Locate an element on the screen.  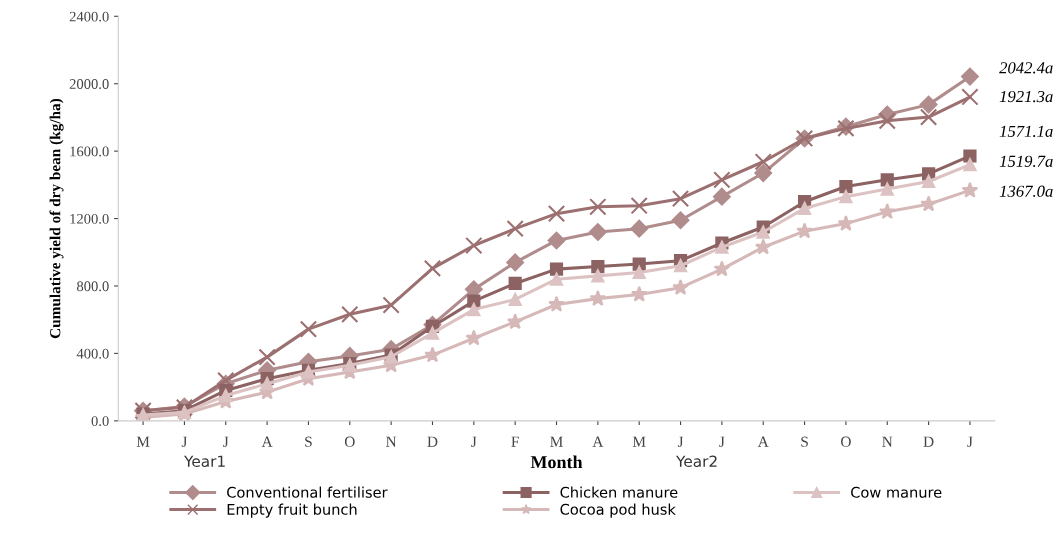
y-tick-label: 2000.0 is located at coordinates (89, 84).